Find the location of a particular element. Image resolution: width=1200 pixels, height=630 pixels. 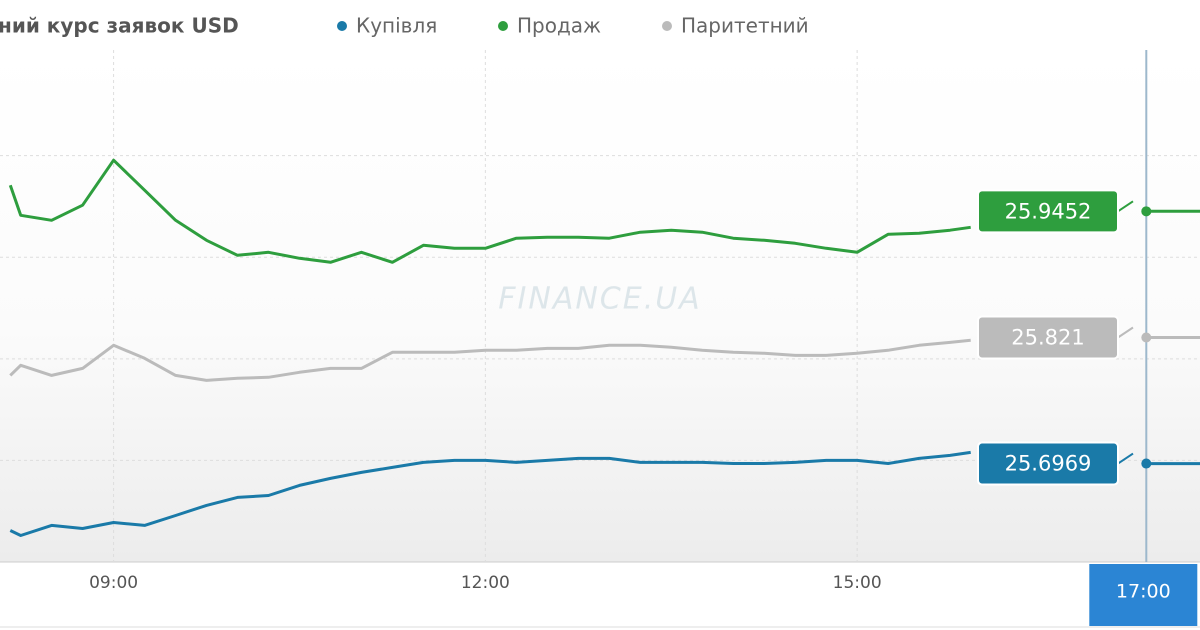

value-badge-label: 25.9452 is located at coordinates (1048, 211).